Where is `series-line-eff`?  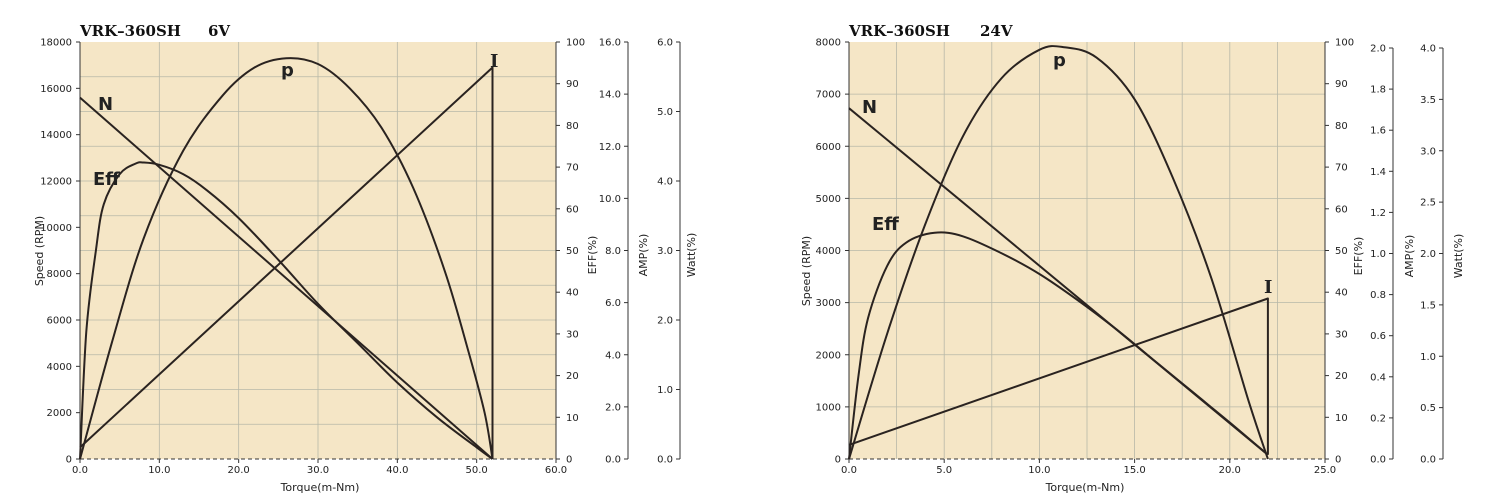 series-line-eff is located at coordinates (1058, 345).